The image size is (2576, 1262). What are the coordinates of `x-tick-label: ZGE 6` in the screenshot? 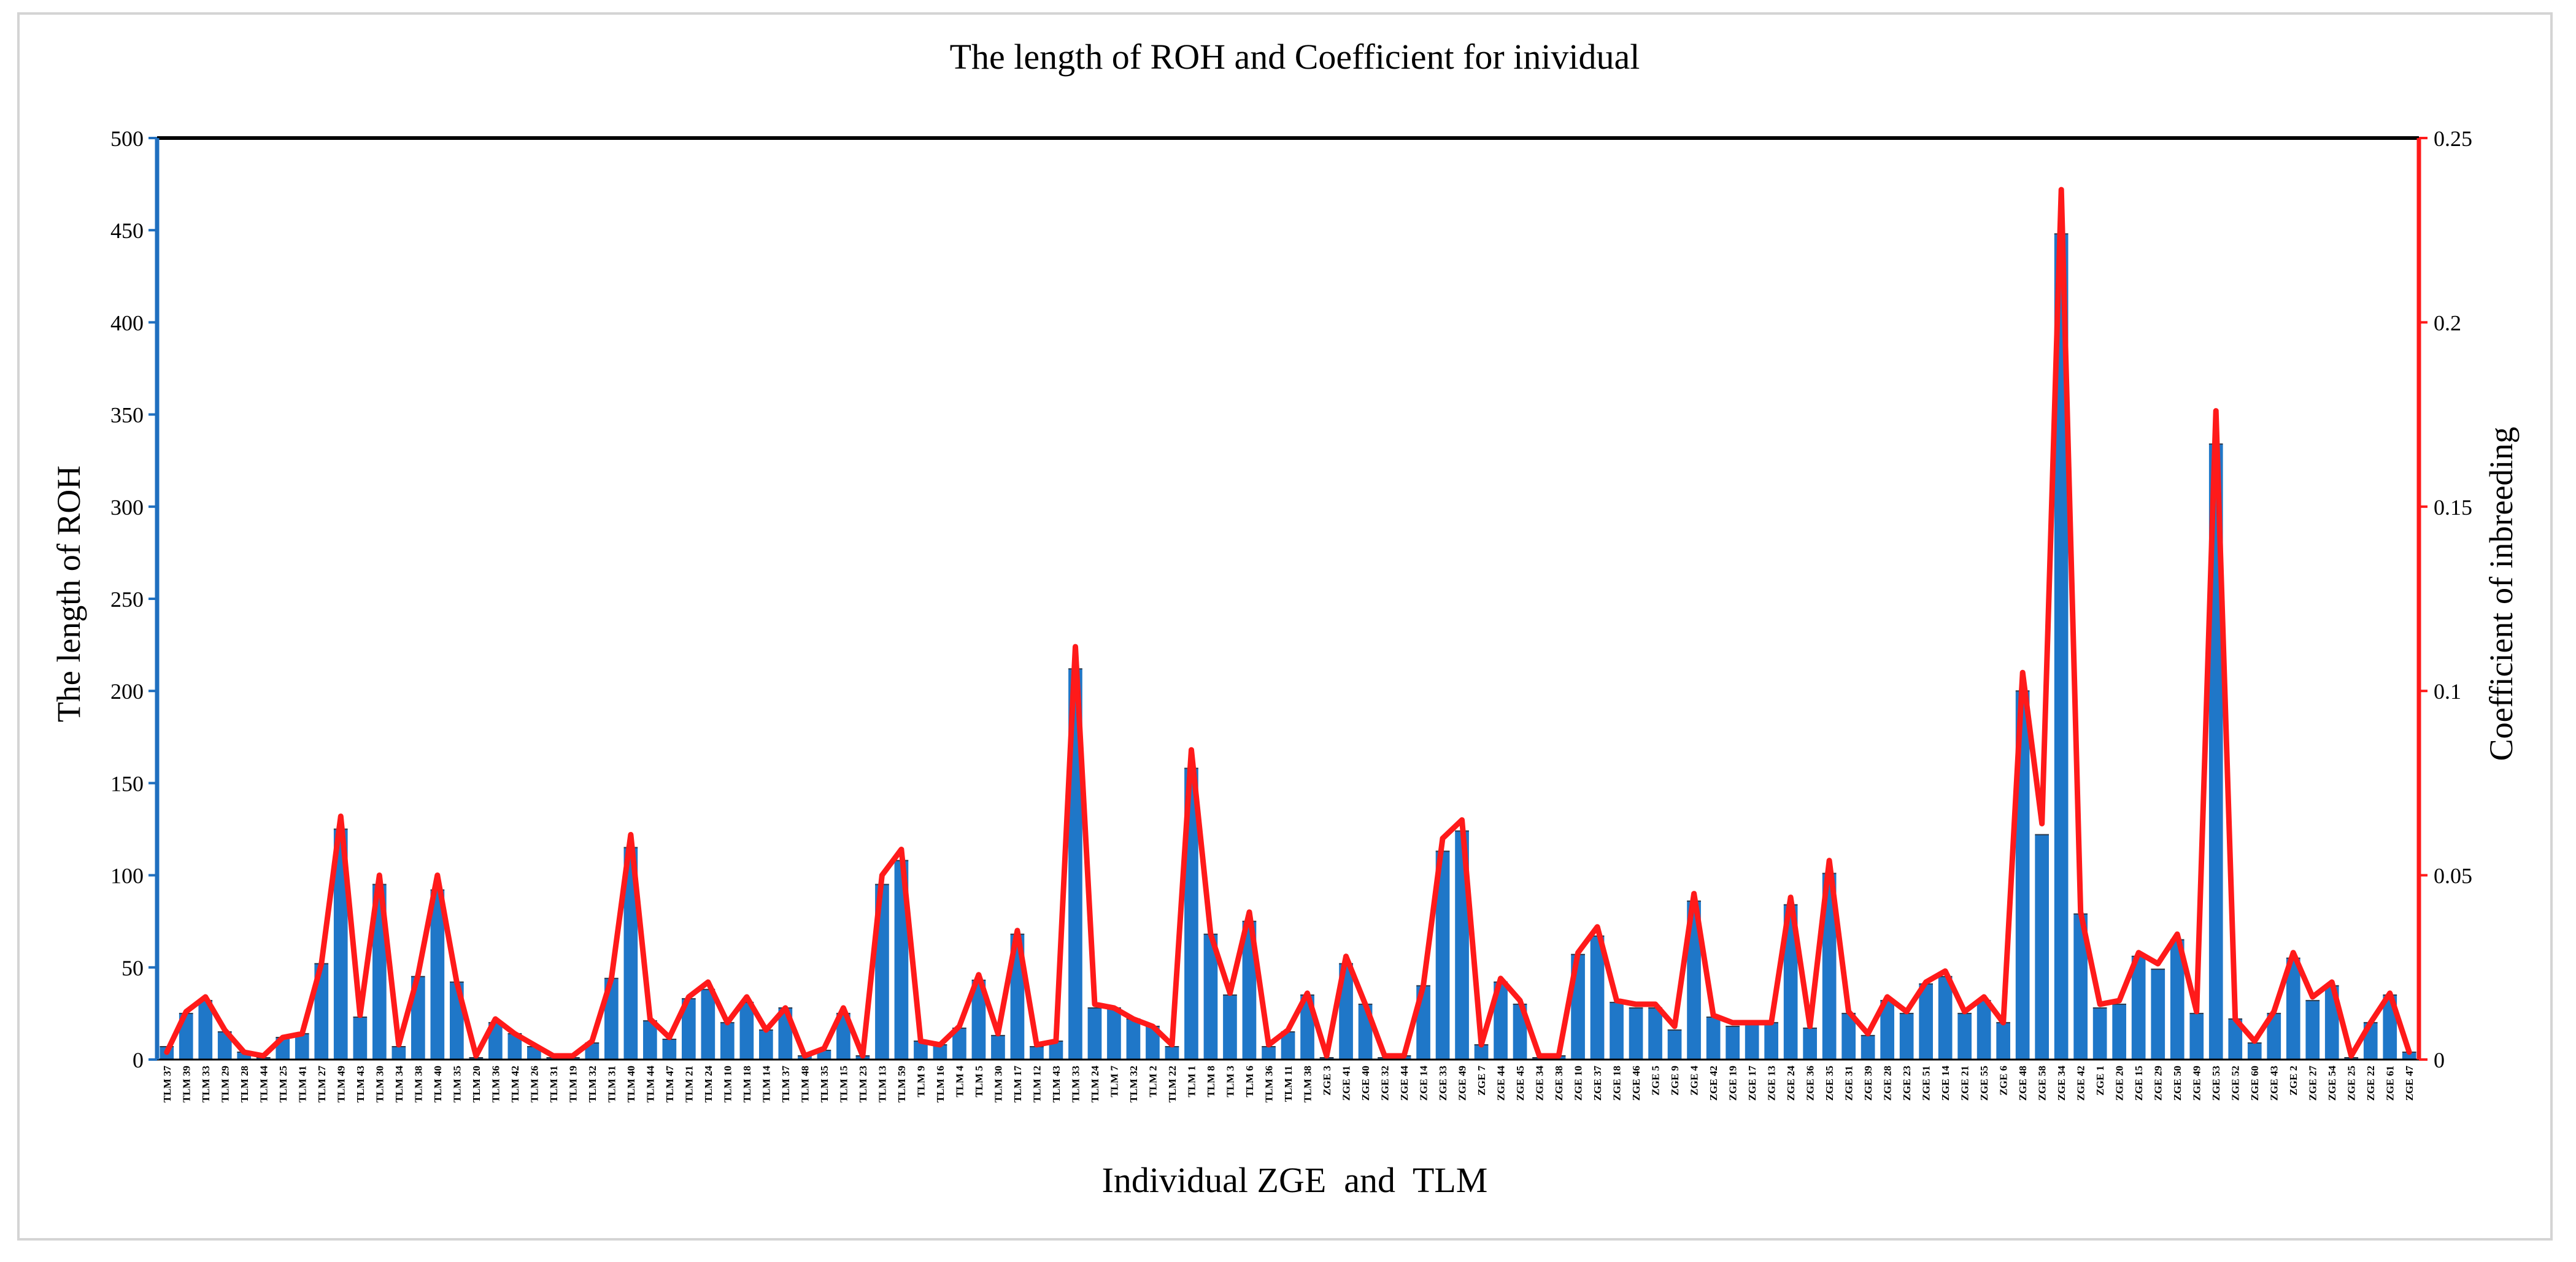 It's located at (2004, 1081).